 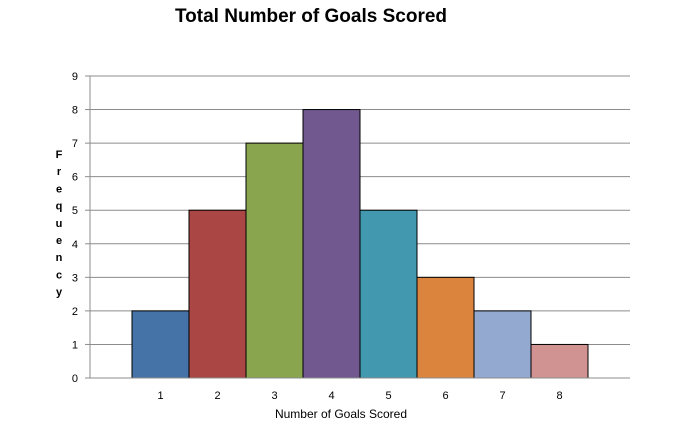 I want to click on y-tick-label: 9, so click(x=75, y=77).